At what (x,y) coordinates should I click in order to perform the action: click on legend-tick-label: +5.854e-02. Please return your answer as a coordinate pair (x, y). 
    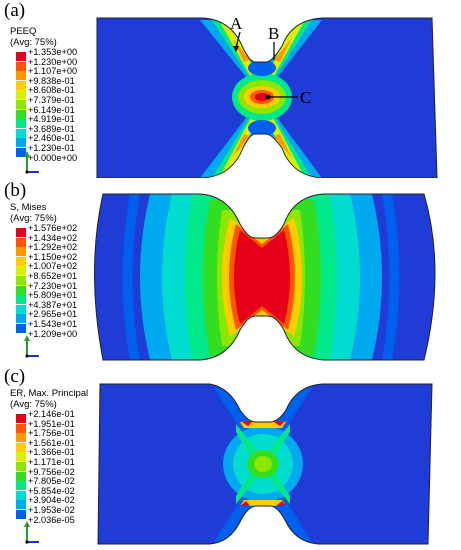
    Looking at the image, I should click on (51, 490).